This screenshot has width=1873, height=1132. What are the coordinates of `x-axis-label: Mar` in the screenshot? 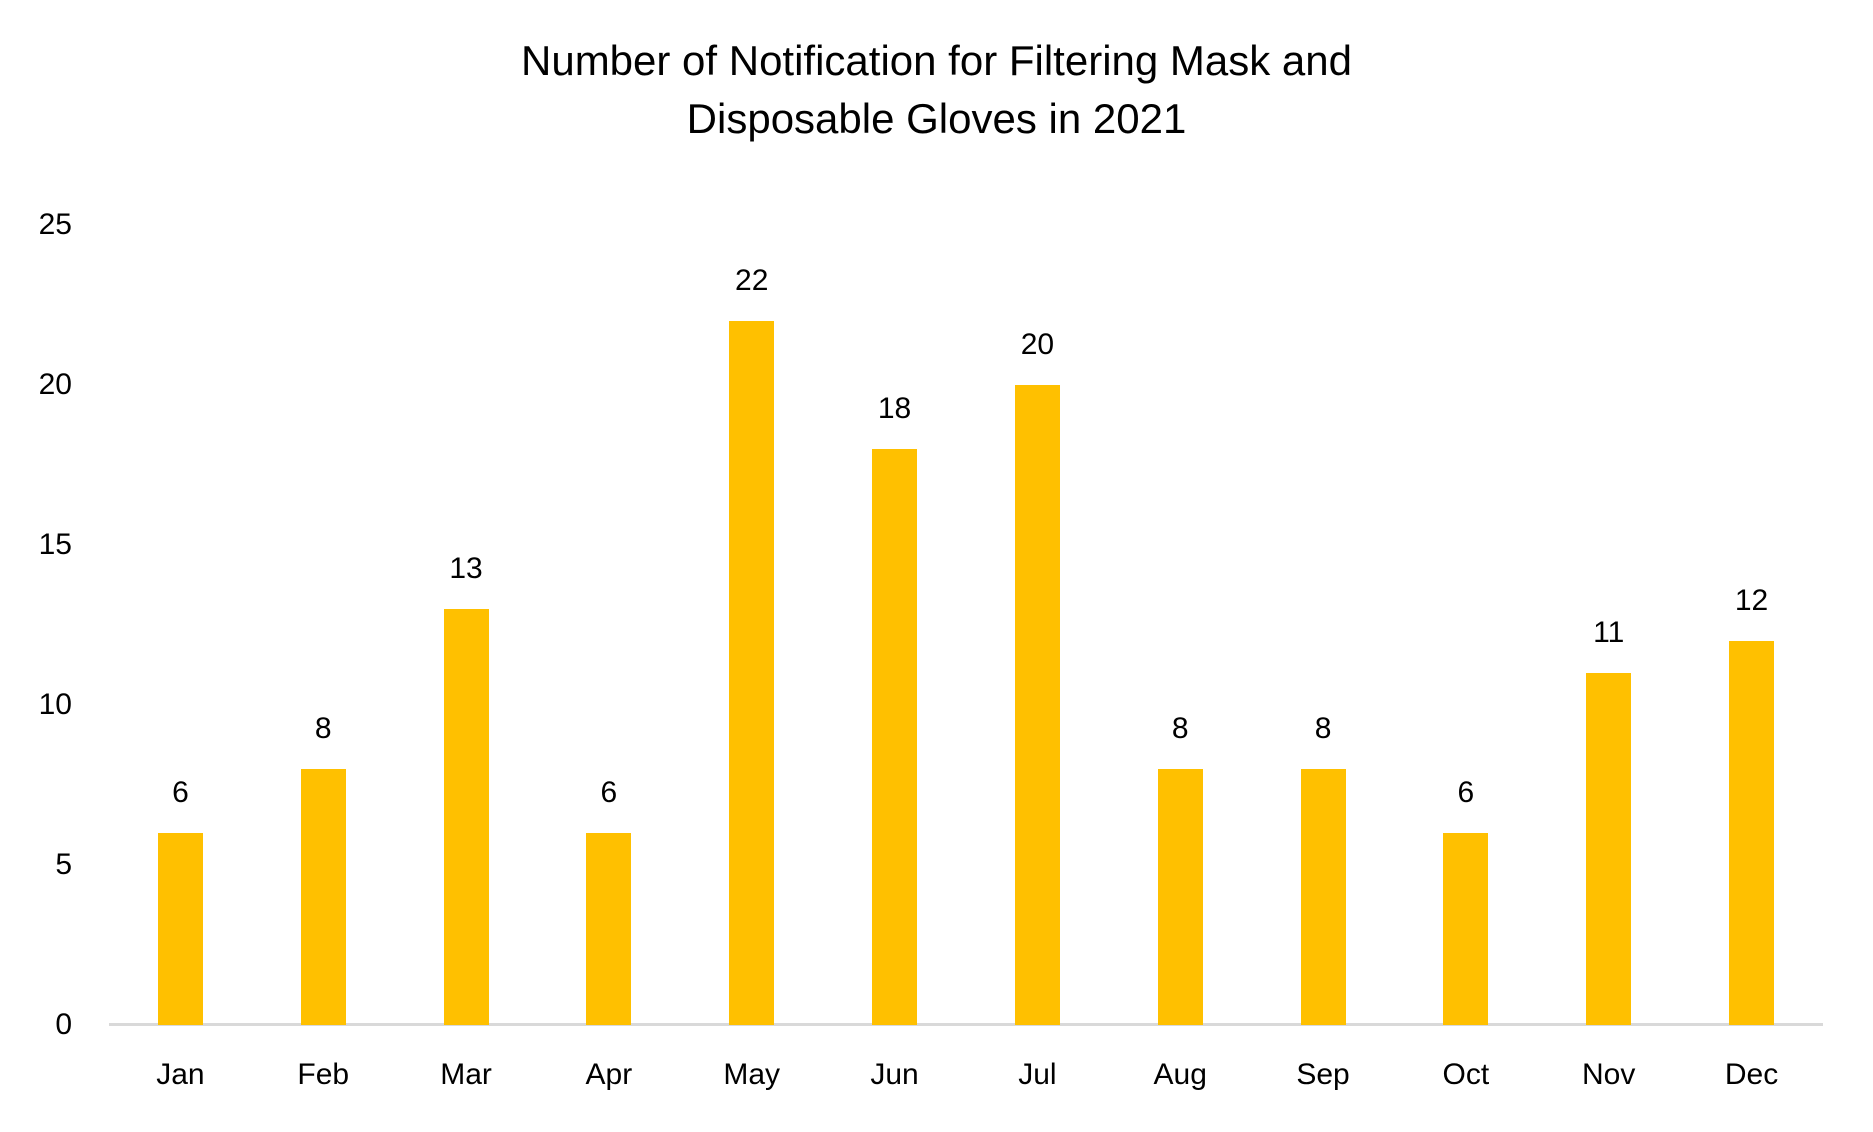 It's located at (466, 1074).